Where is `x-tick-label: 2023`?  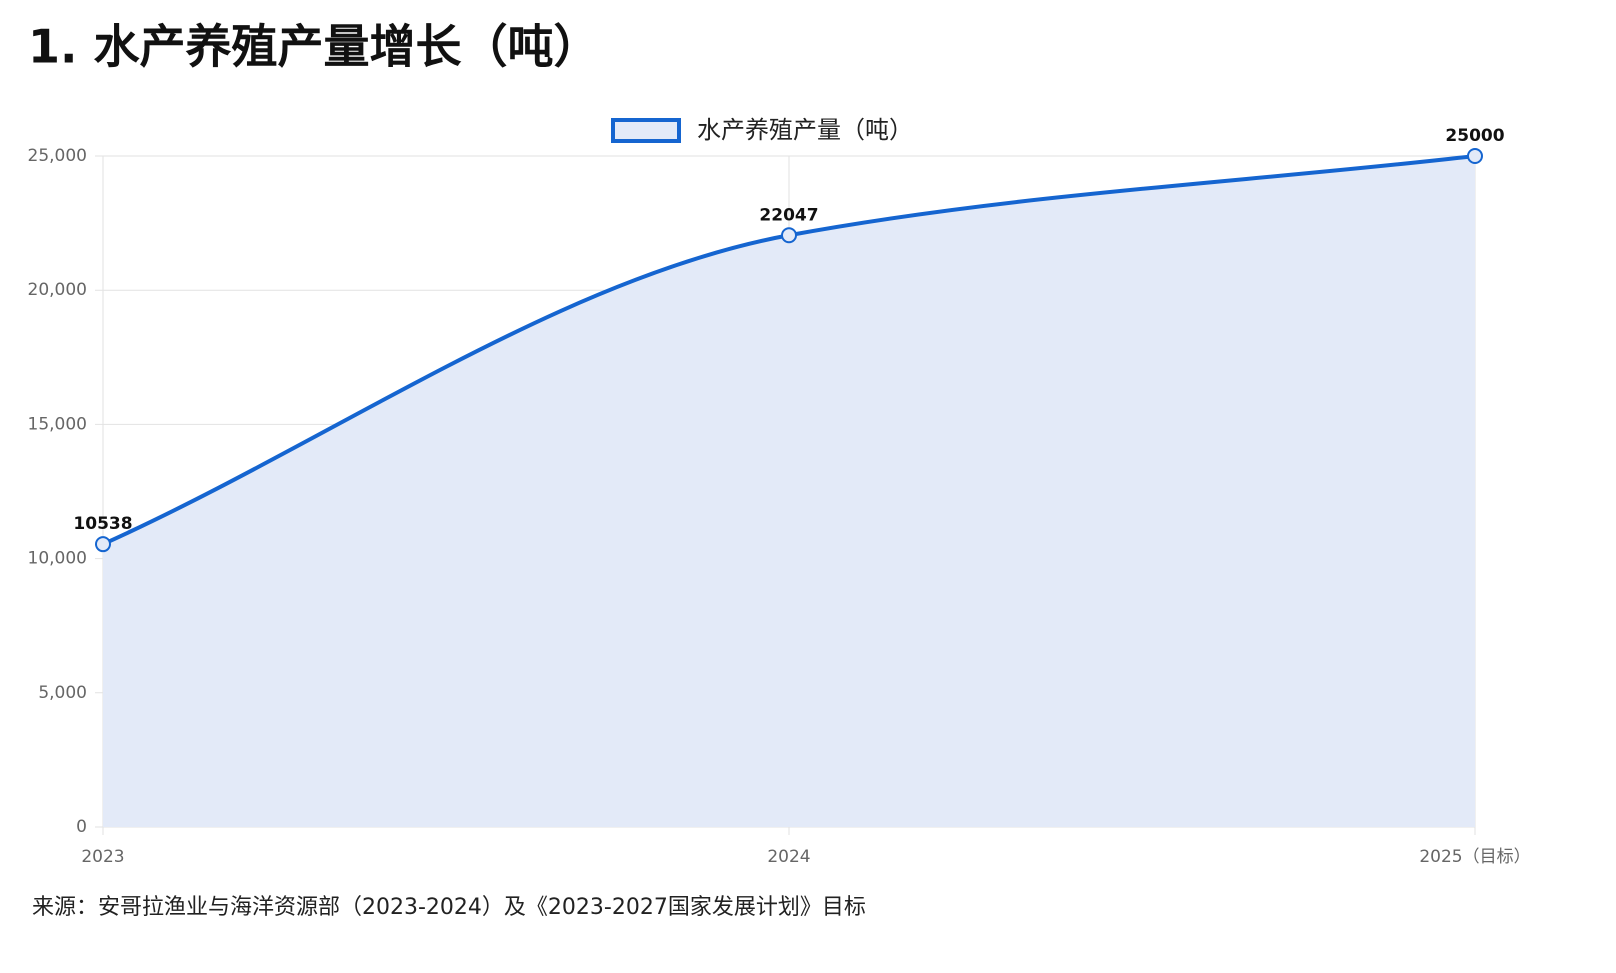
x-tick-label: 2023 is located at coordinates (102, 857).